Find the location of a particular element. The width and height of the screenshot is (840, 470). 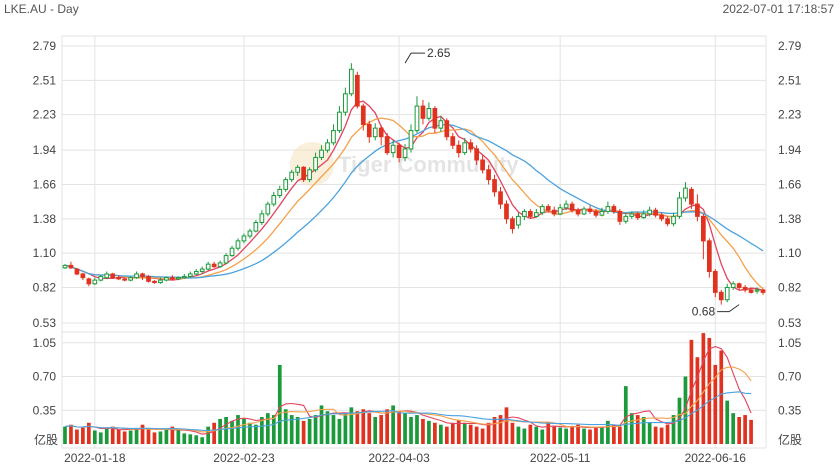

volume-ma20-line is located at coordinates (408, 411).